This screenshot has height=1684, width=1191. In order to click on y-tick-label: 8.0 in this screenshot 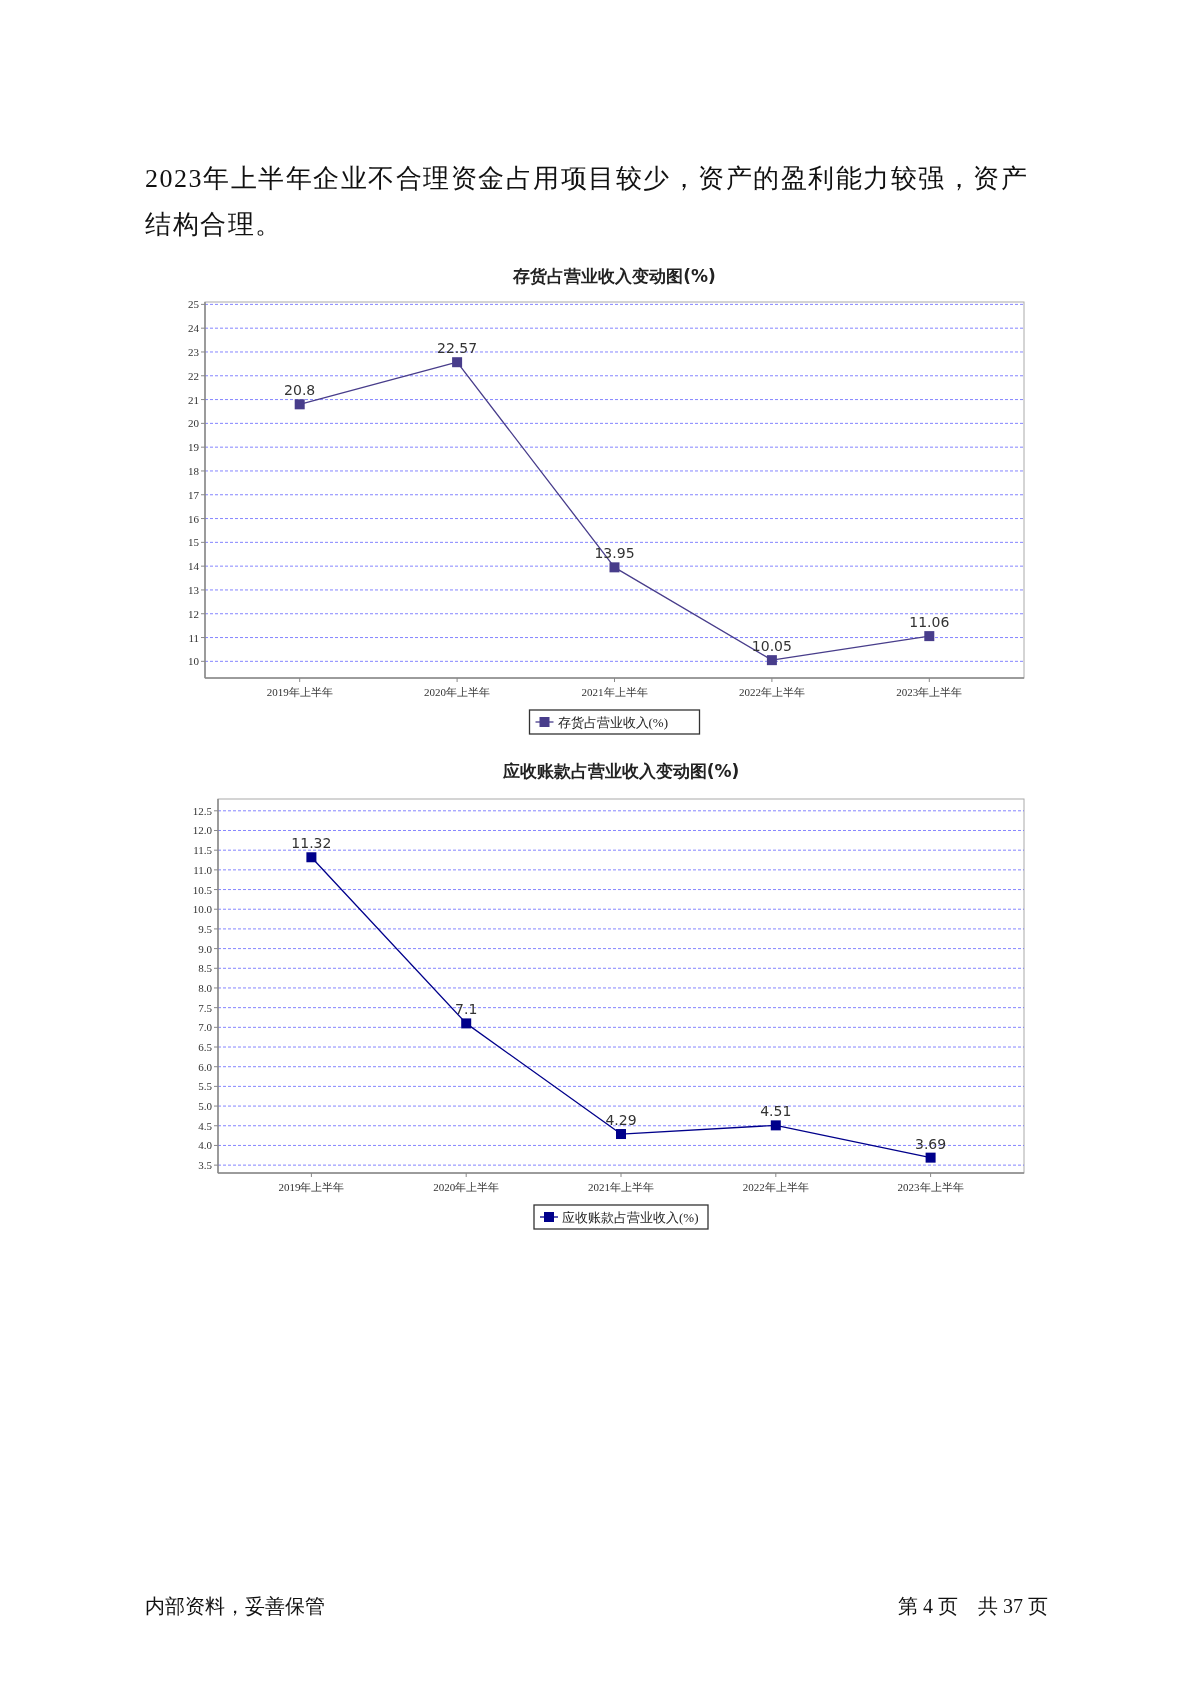, I will do `click(205, 987)`.